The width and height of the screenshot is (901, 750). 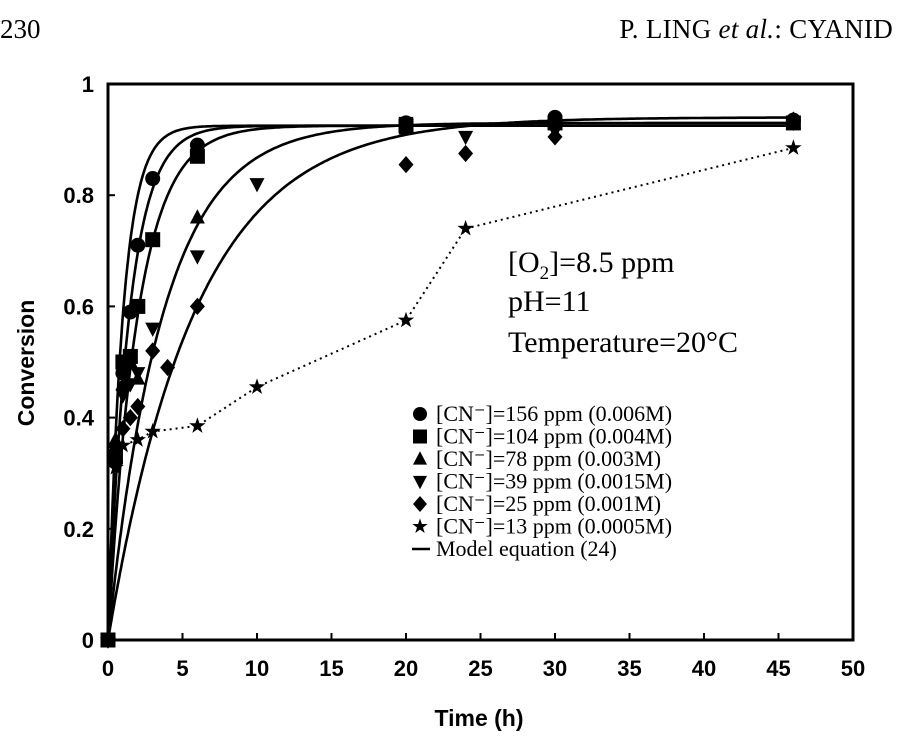 What do you see at coordinates (420, 482) in the screenshot?
I see `legend-marker-triangle-down` at bounding box center [420, 482].